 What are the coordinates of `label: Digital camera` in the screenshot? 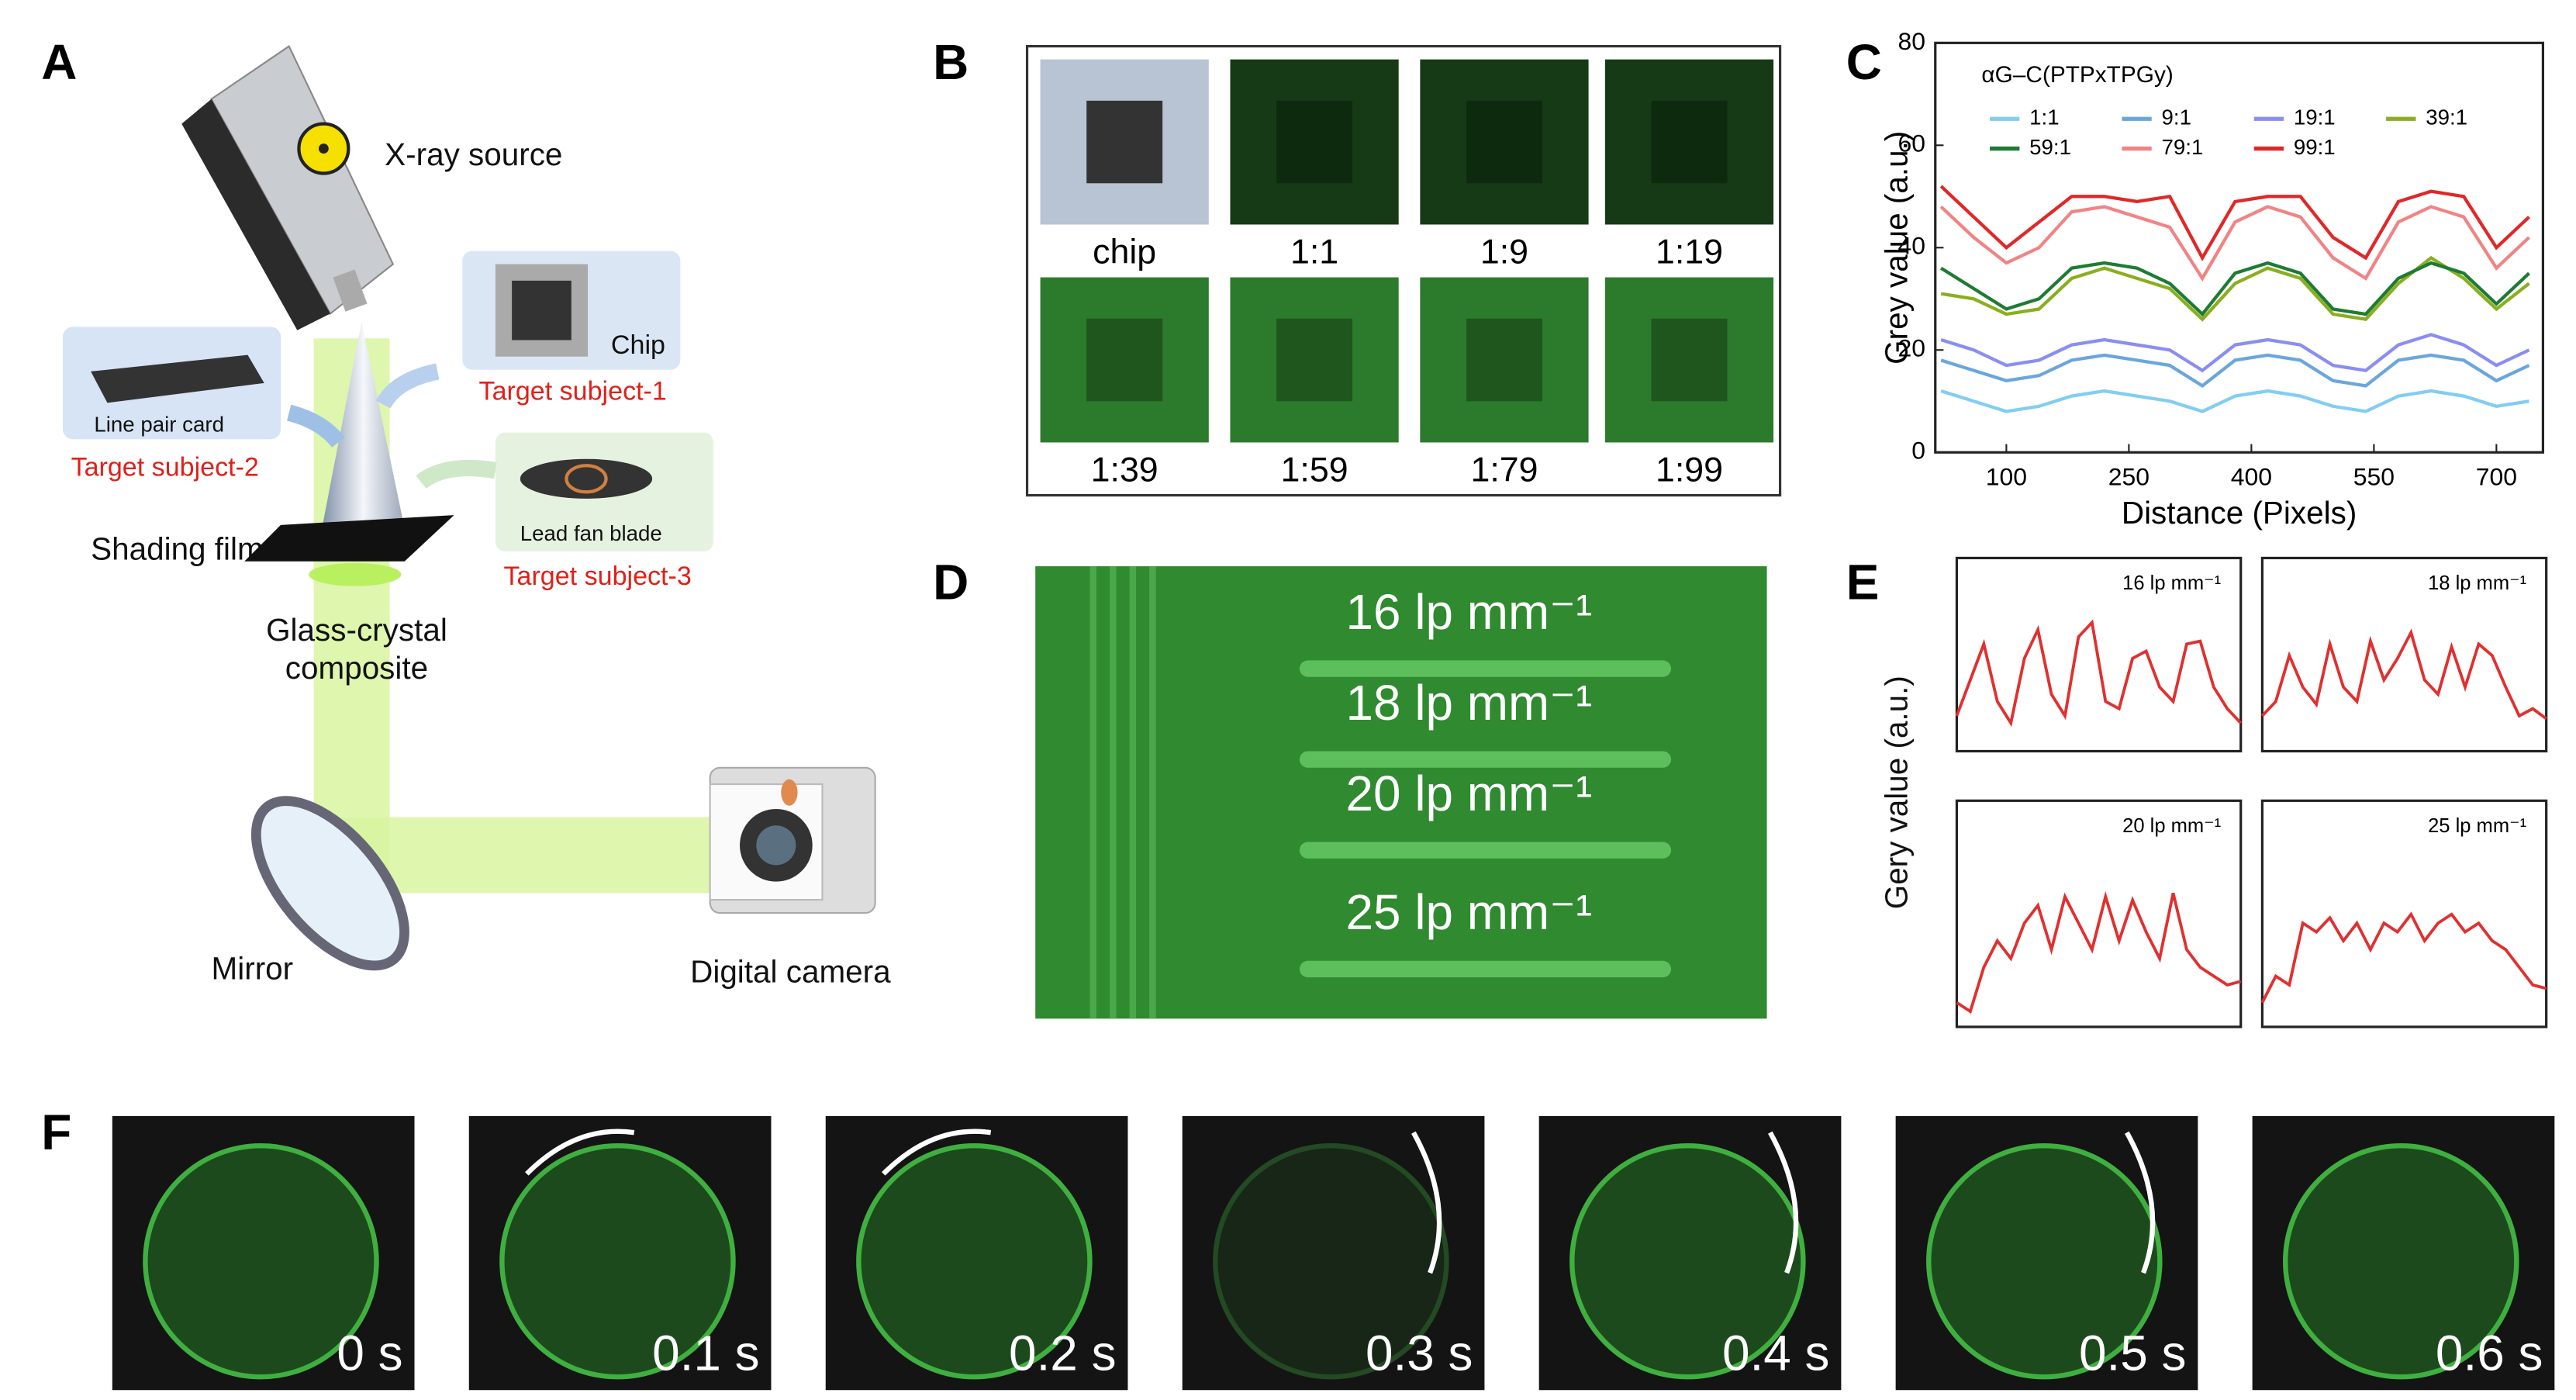 It's located at (790, 972).